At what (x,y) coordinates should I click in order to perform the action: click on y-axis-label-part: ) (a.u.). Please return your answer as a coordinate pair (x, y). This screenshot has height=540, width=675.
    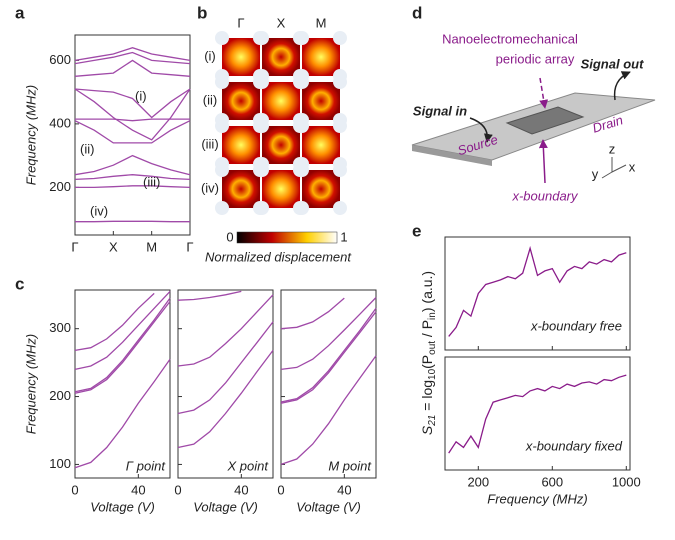
    Looking at the image, I should click on (427, 291).